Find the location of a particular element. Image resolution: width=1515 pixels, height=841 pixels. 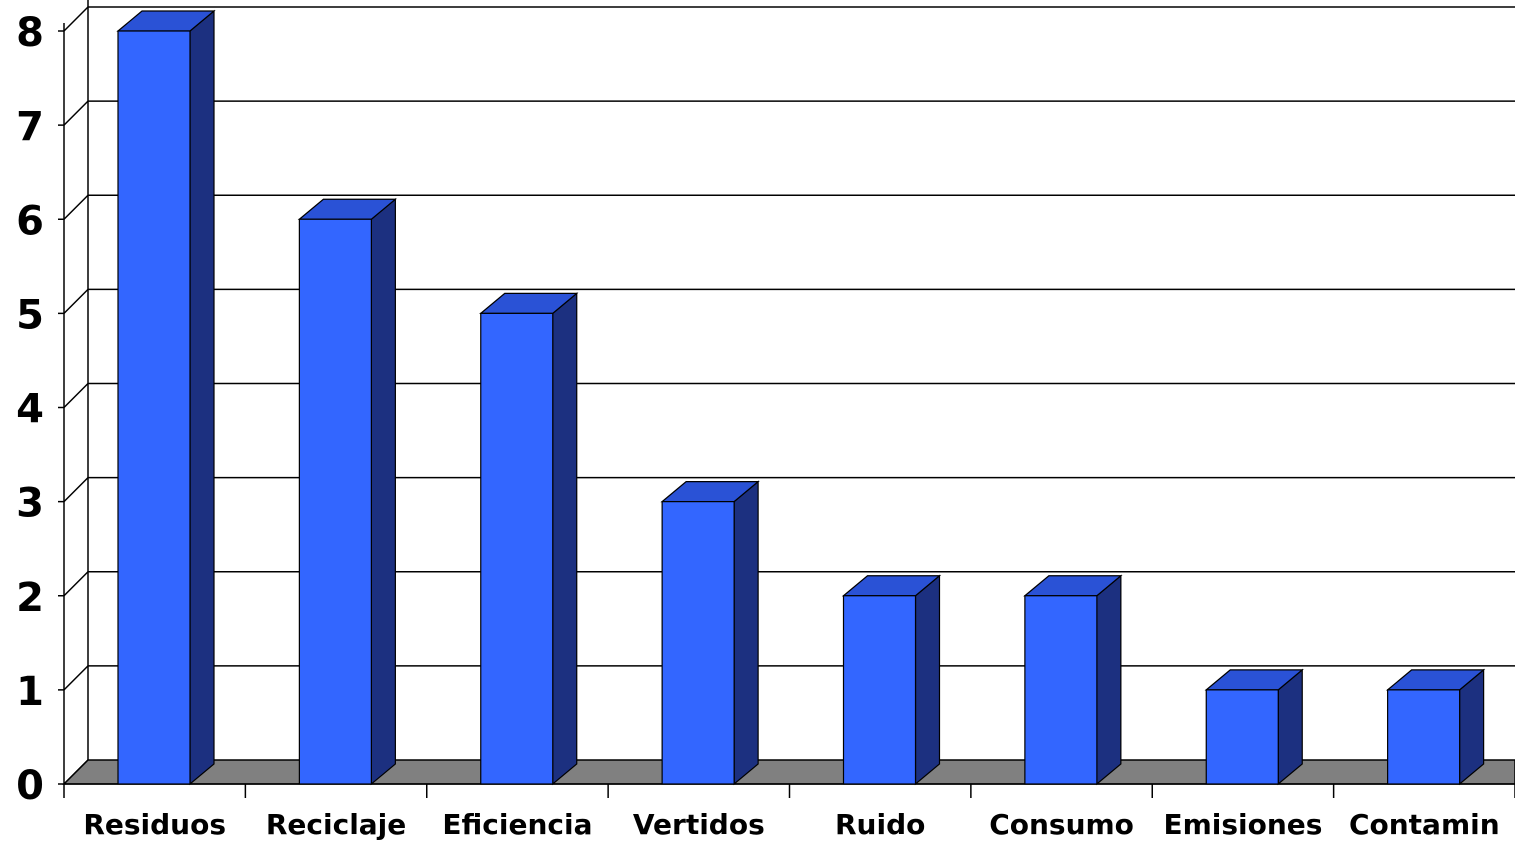

y-tick-label: 5 is located at coordinates (30, 315).